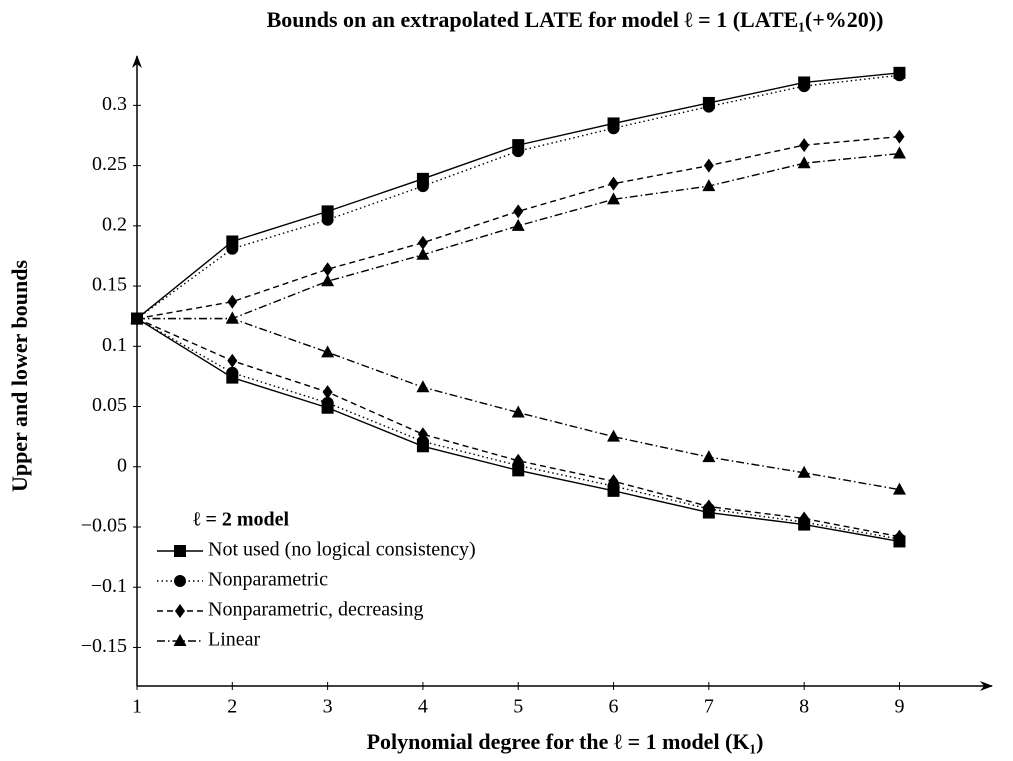  What do you see at coordinates (104, 646) in the screenshot?
I see `y-tick-label: −0.15` at bounding box center [104, 646].